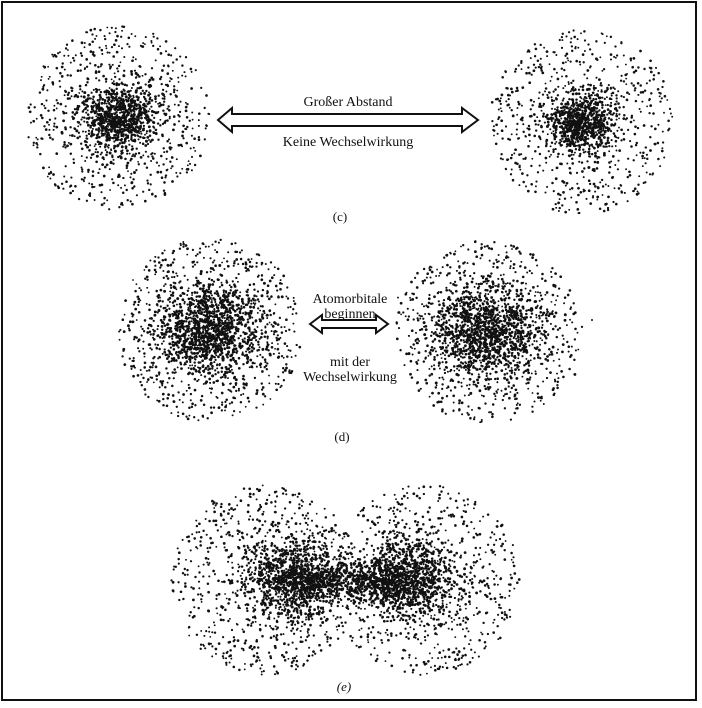 The height and width of the screenshot is (708, 702). Describe the element at coordinates (582, 122) in the screenshot. I see `atomic-orbital-cloud-c-right` at that location.